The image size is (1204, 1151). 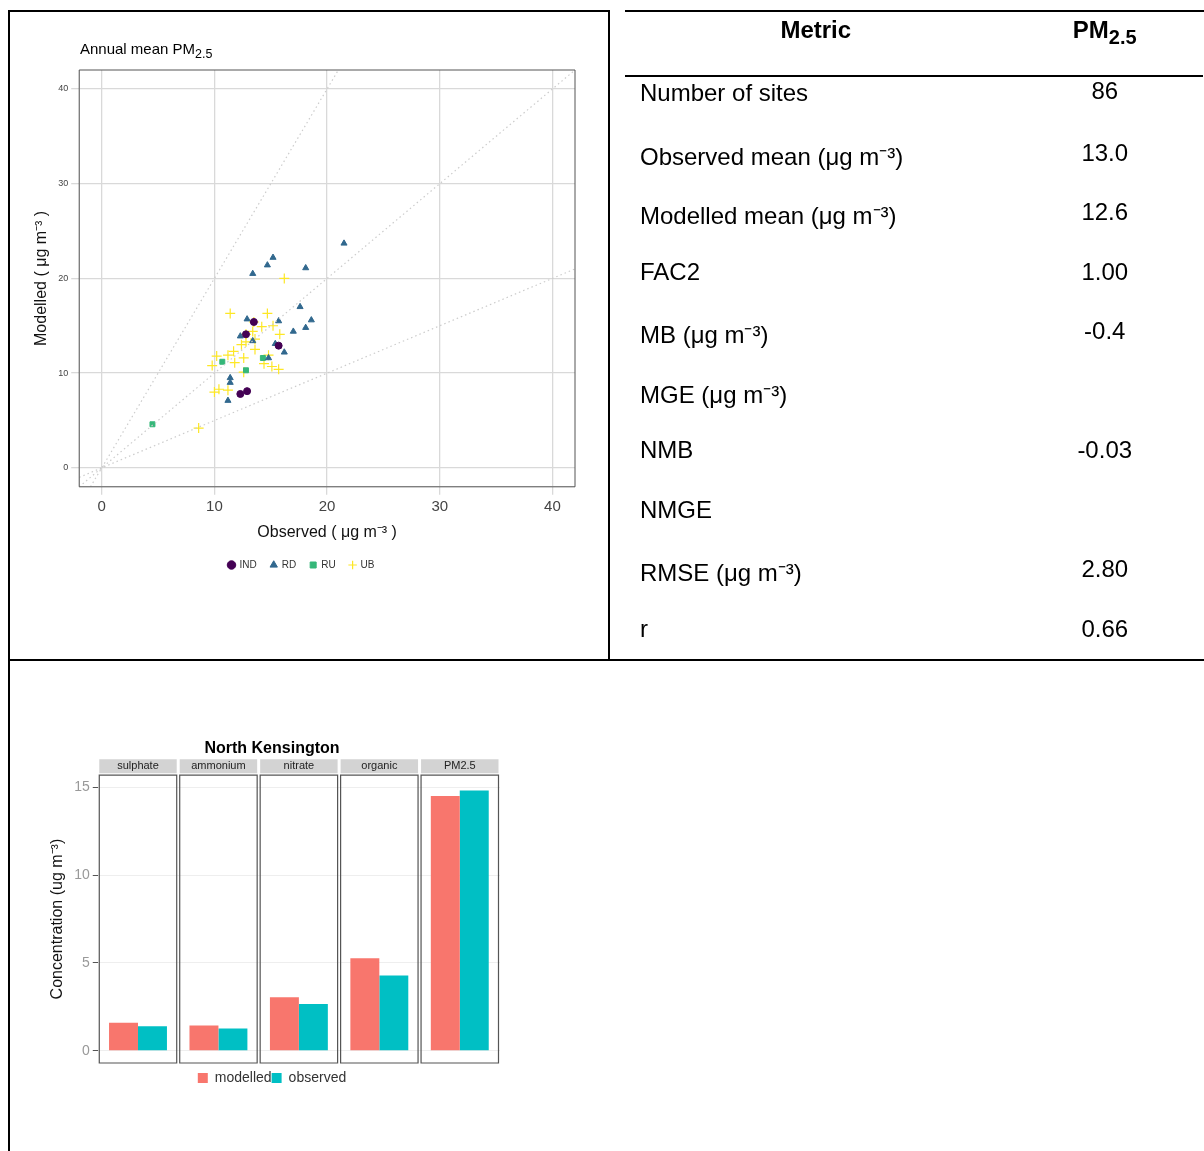 What do you see at coordinates (63, 277) in the screenshot?
I see `y-tick-label: 20` at bounding box center [63, 277].